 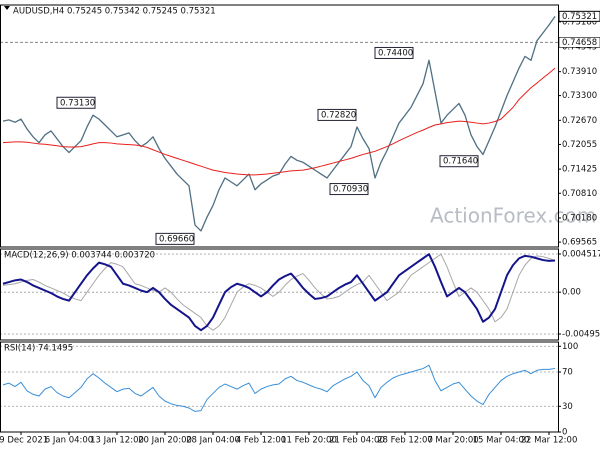 What do you see at coordinates (261, 441) in the screenshot?
I see `x-tick-label: 4 Feb 12:00` at bounding box center [261, 441].